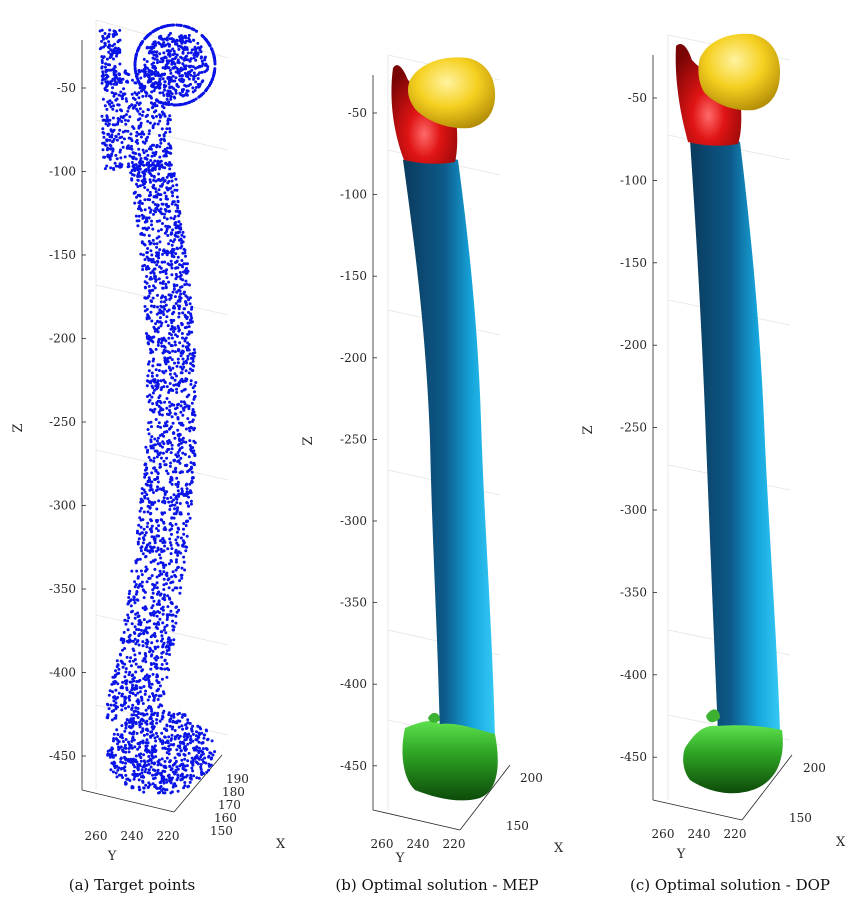  What do you see at coordinates (699, 834) in the screenshot?
I see `panel-c-y-tick-2: 240` at bounding box center [699, 834].